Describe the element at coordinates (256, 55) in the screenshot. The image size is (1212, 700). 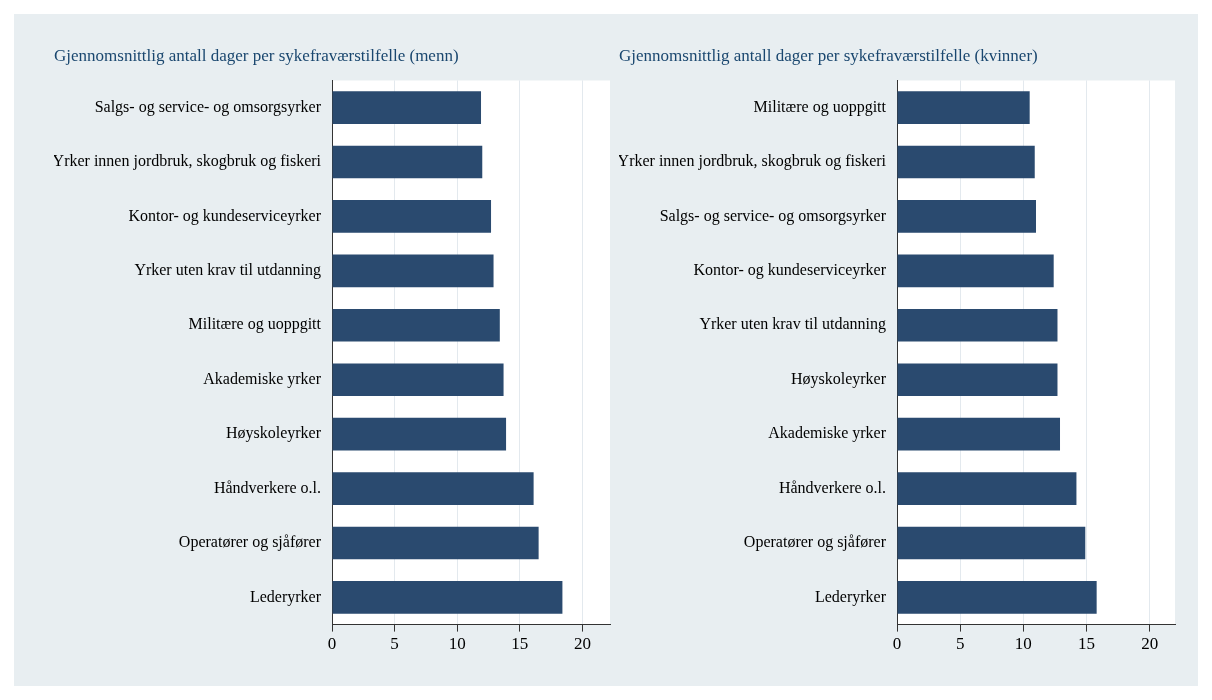
I see `chart-title: Gjennomsnittlig antall dager per sykefraværstilfelle (menn)` at that location.